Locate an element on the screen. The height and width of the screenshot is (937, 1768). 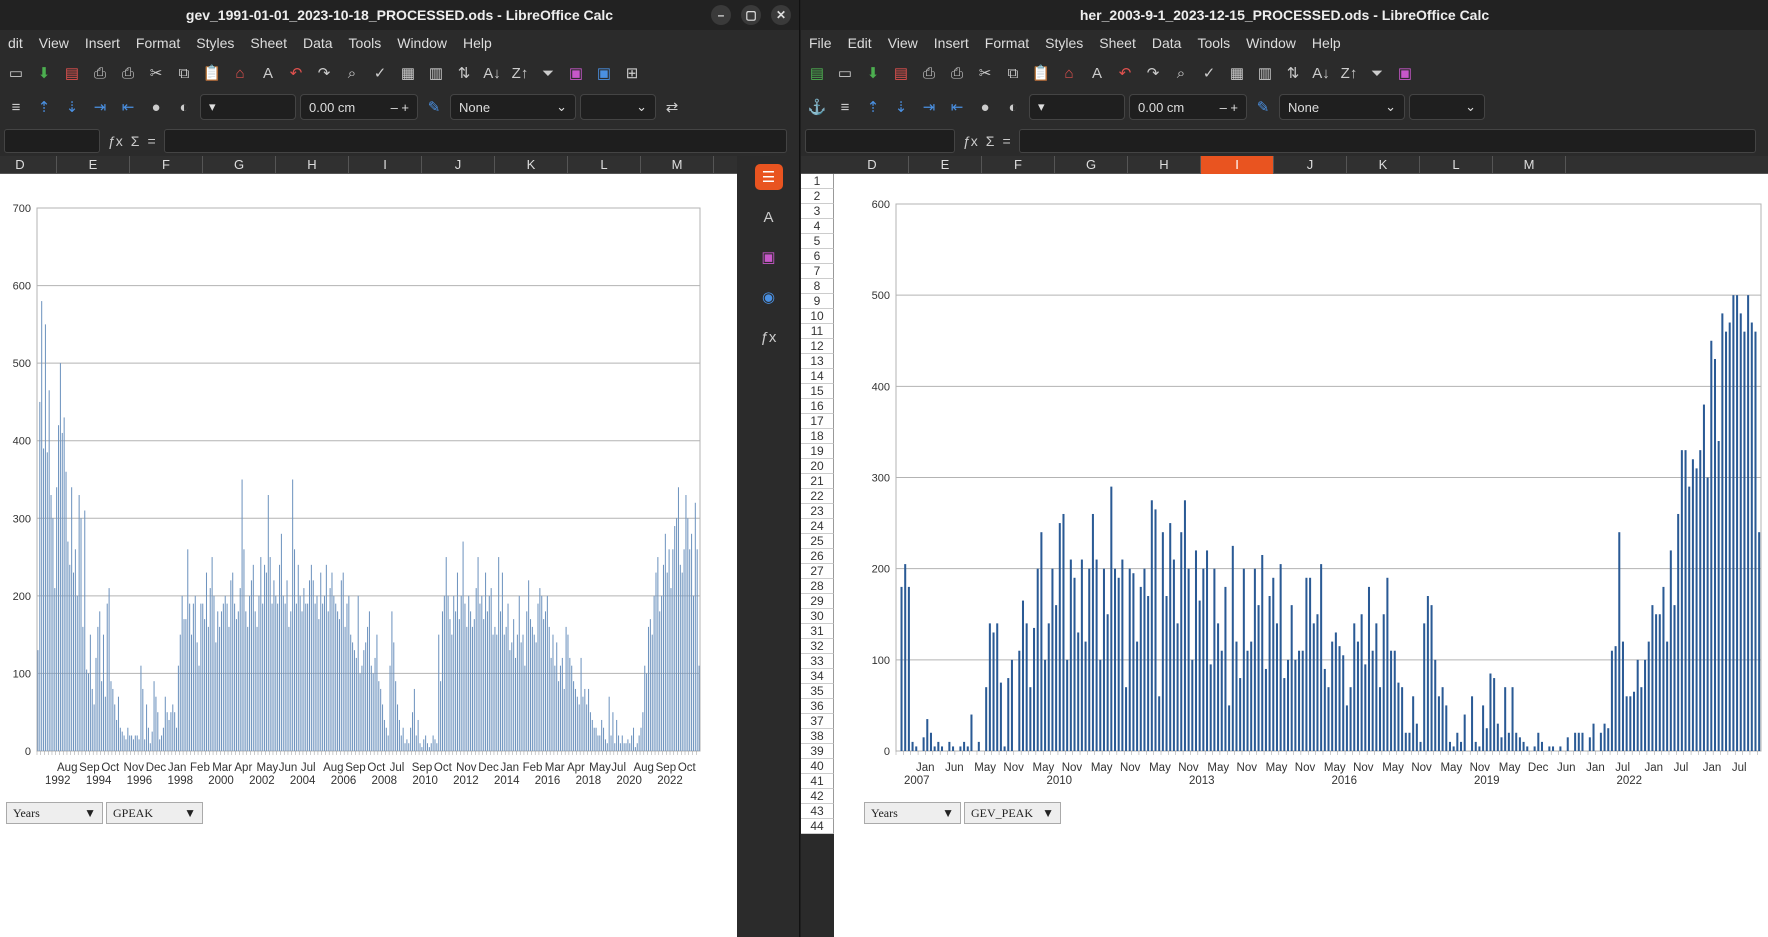
row-header-20: 20 is located at coordinates (817, 466).